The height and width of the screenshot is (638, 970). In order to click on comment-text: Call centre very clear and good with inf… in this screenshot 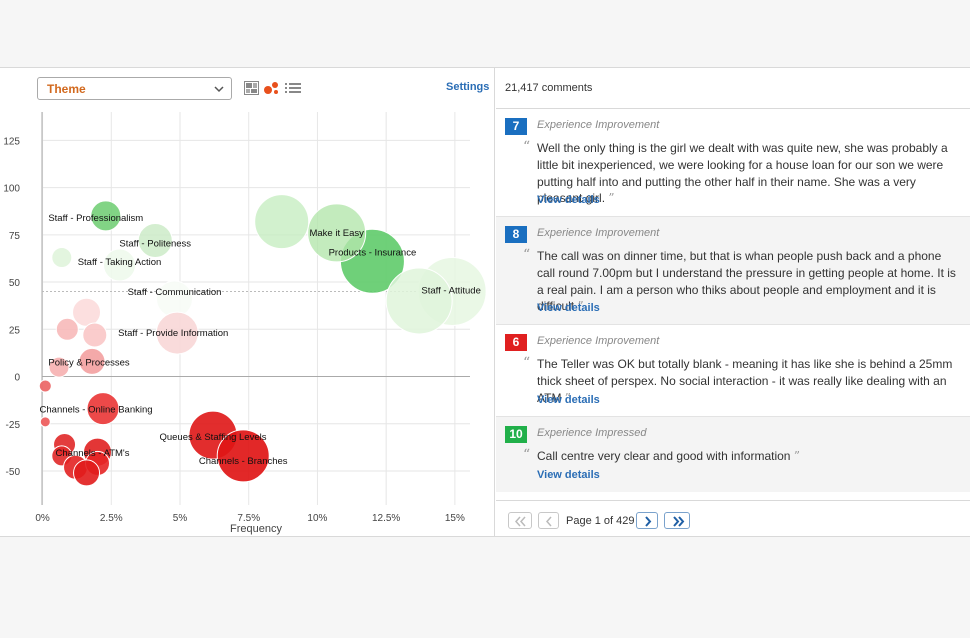, I will do `click(668, 456)`.